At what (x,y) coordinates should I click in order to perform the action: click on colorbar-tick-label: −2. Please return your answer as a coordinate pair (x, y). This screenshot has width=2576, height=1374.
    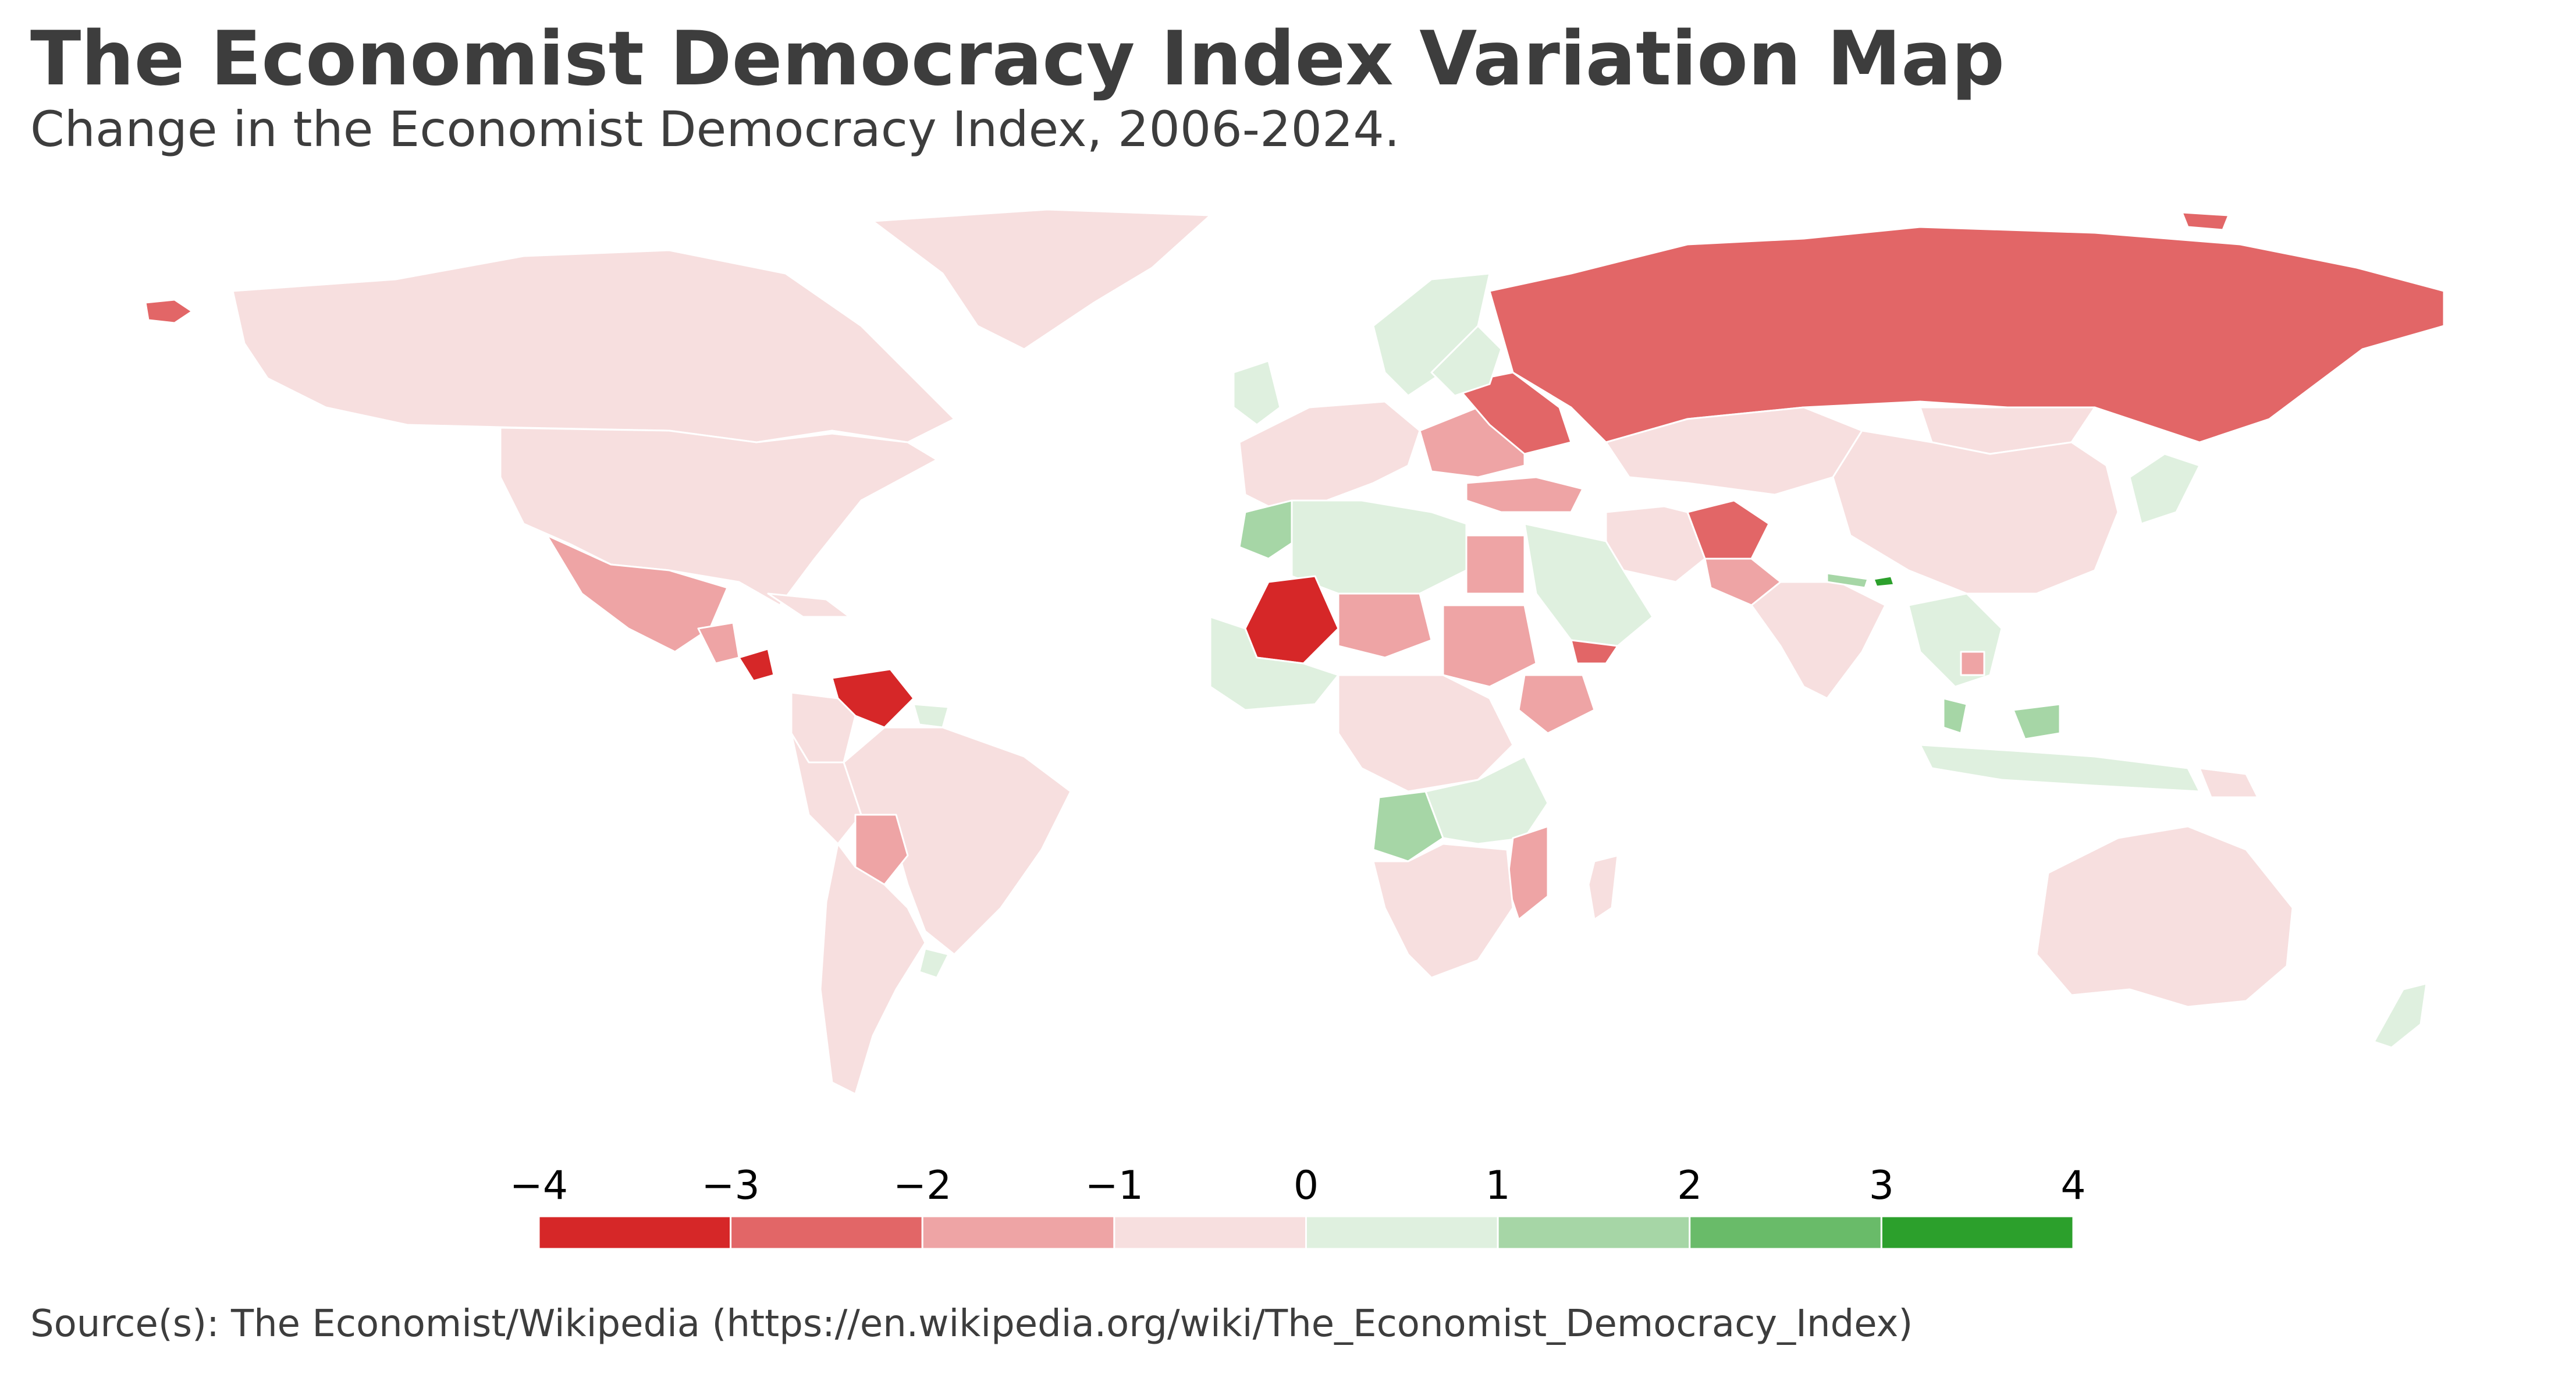
    Looking at the image, I should click on (922, 1186).